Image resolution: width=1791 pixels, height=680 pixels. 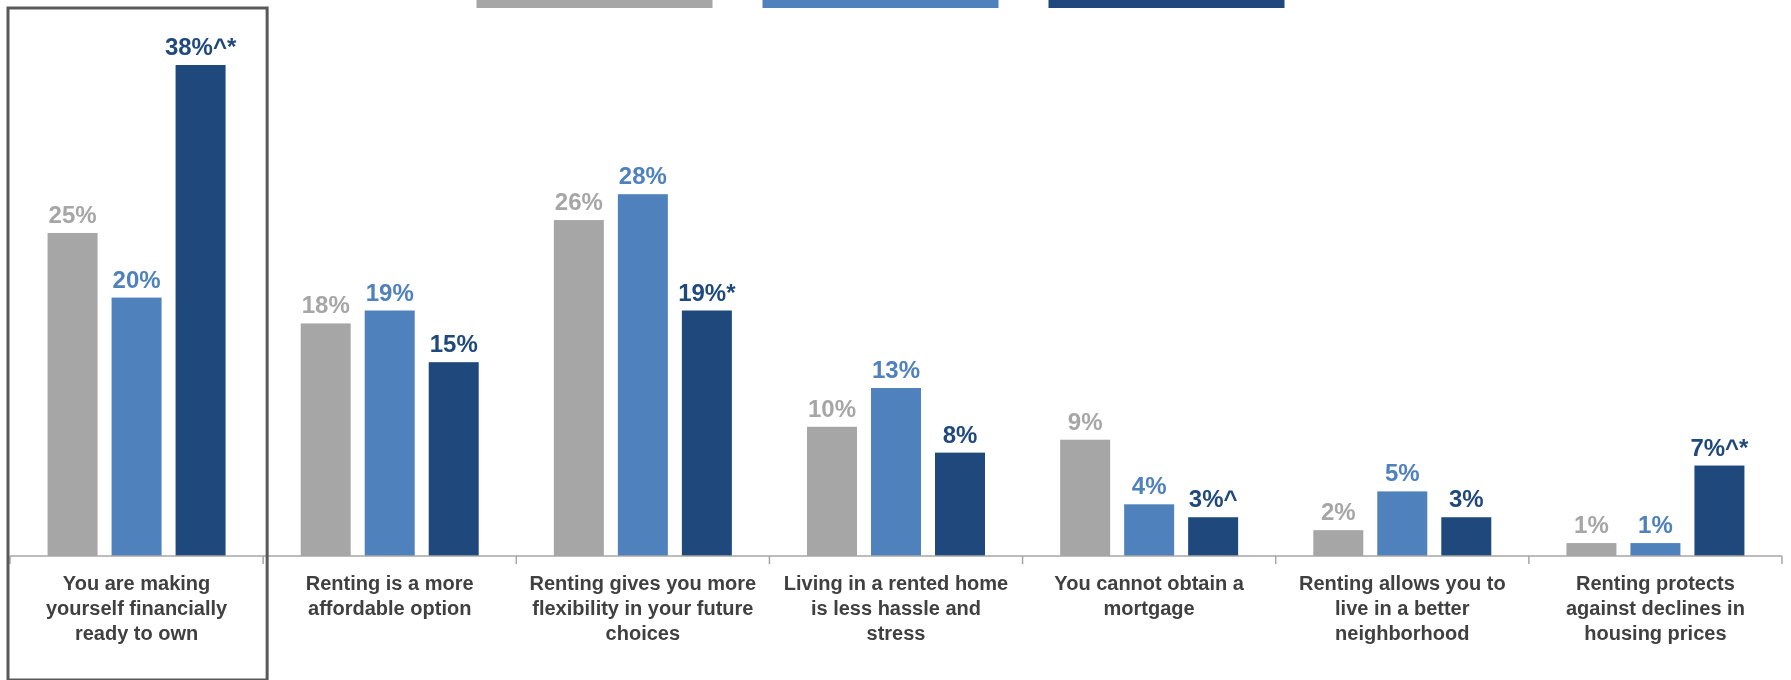 What do you see at coordinates (707, 292) in the screenshot?
I see `data-label: 19%*` at bounding box center [707, 292].